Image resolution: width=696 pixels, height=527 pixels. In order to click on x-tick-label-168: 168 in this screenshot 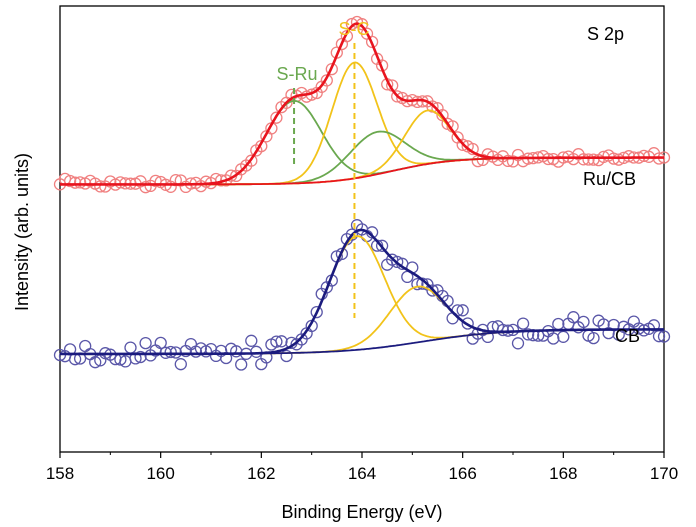, I will do `click(563, 473)`.